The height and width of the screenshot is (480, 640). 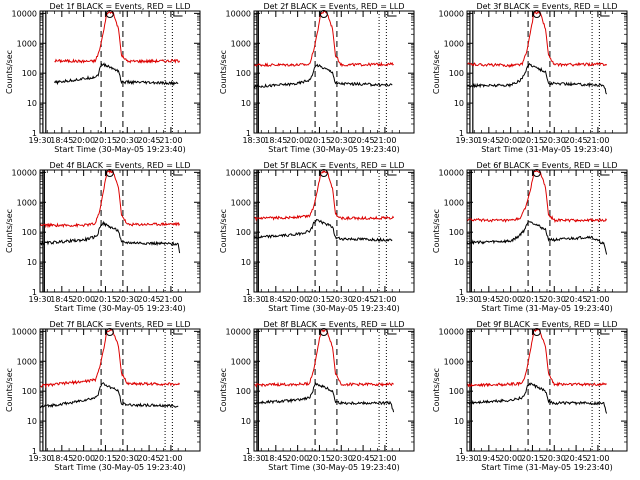 I want to click on x-axis-label: Start Time (31-May-05 19:23:40), so click(x=546, y=467).